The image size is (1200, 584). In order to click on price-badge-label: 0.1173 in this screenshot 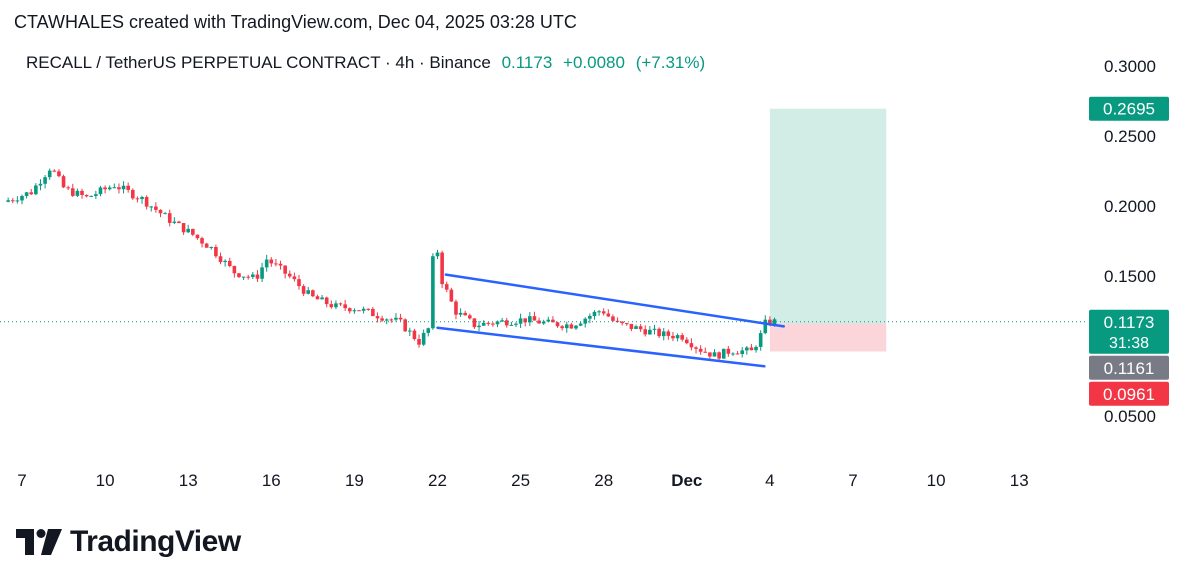, I will do `click(1129, 322)`.